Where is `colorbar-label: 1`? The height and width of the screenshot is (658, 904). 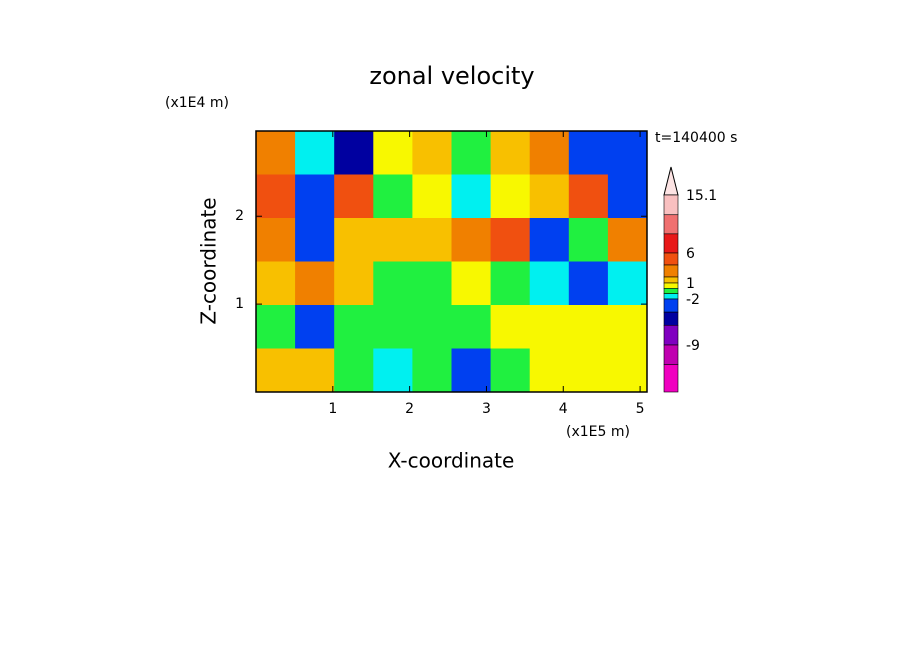 colorbar-label: 1 is located at coordinates (690, 284).